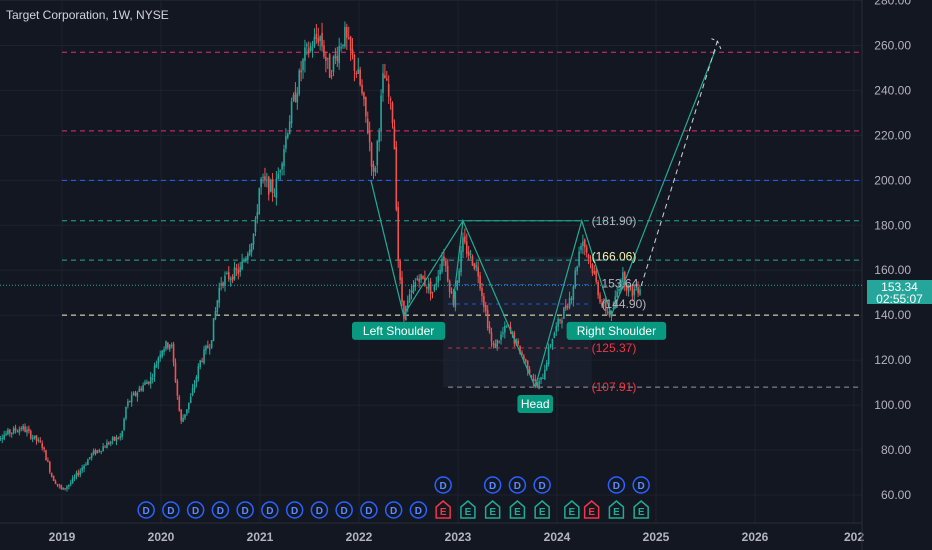 This screenshot has width=932, height=550. I want to click on y-tick-label: 160.00, so click(892, 270).